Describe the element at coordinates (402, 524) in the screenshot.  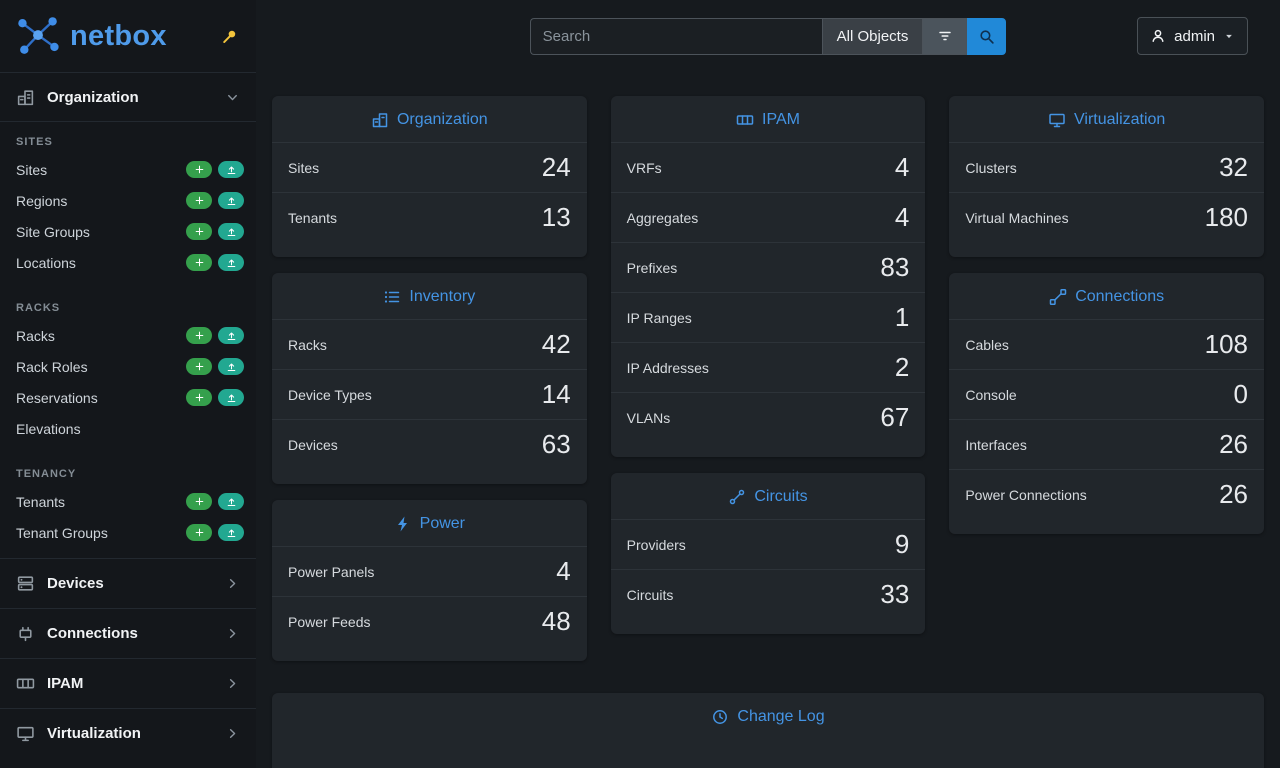
I see `lightning-icon` at that location.